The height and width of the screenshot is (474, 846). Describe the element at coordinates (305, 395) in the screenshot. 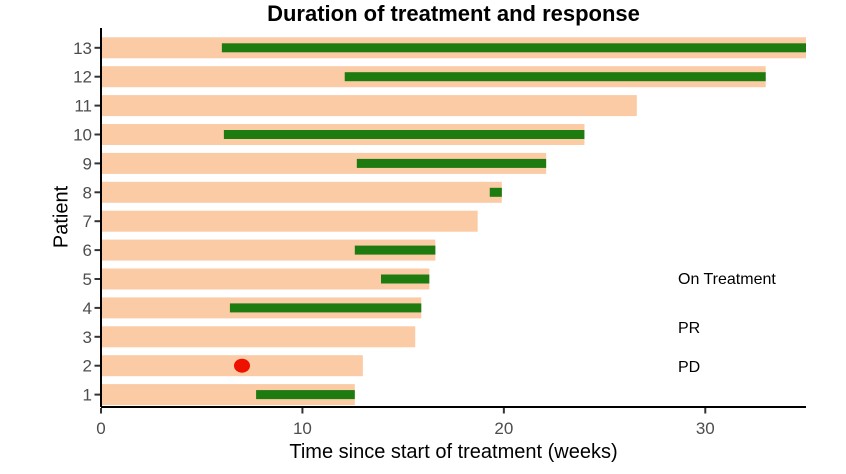

I see `pr-bar-p1` at that location.